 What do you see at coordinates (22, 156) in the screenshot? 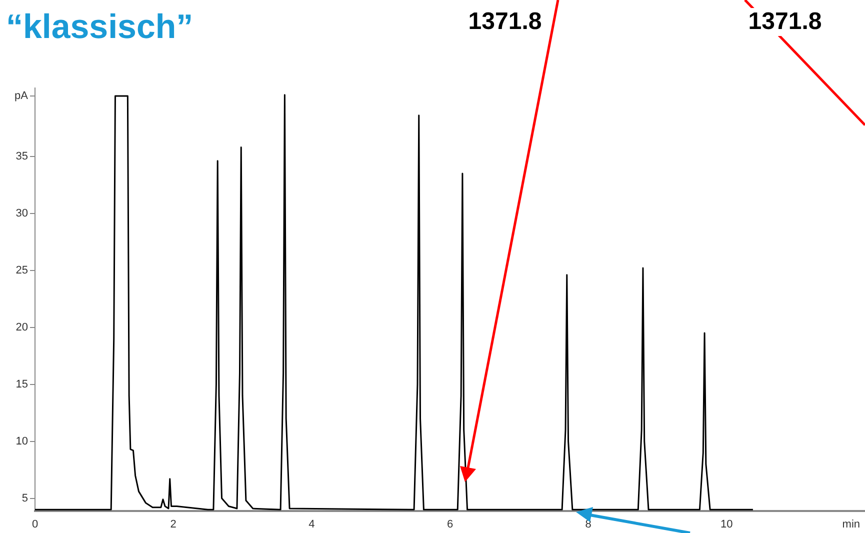
I see `y-tick-label: 35` at bounding box center [22, 156].